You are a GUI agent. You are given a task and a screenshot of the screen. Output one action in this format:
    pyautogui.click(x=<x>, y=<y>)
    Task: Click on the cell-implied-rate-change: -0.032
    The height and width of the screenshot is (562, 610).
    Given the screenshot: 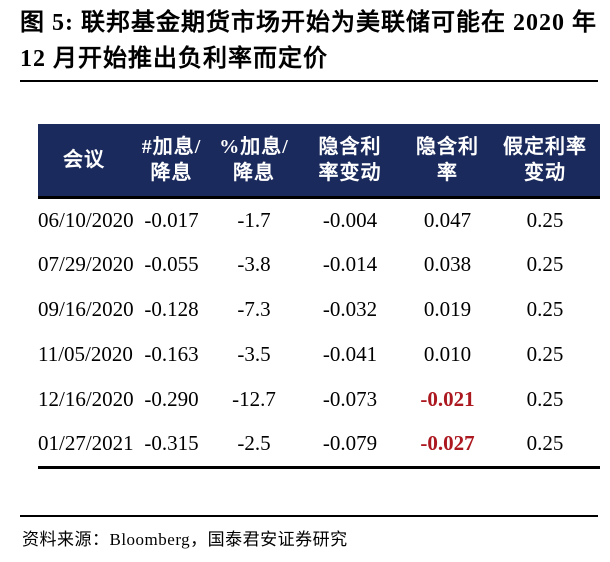 What is the action you would take?
    pyautogui.click(x=350, y=309)
    